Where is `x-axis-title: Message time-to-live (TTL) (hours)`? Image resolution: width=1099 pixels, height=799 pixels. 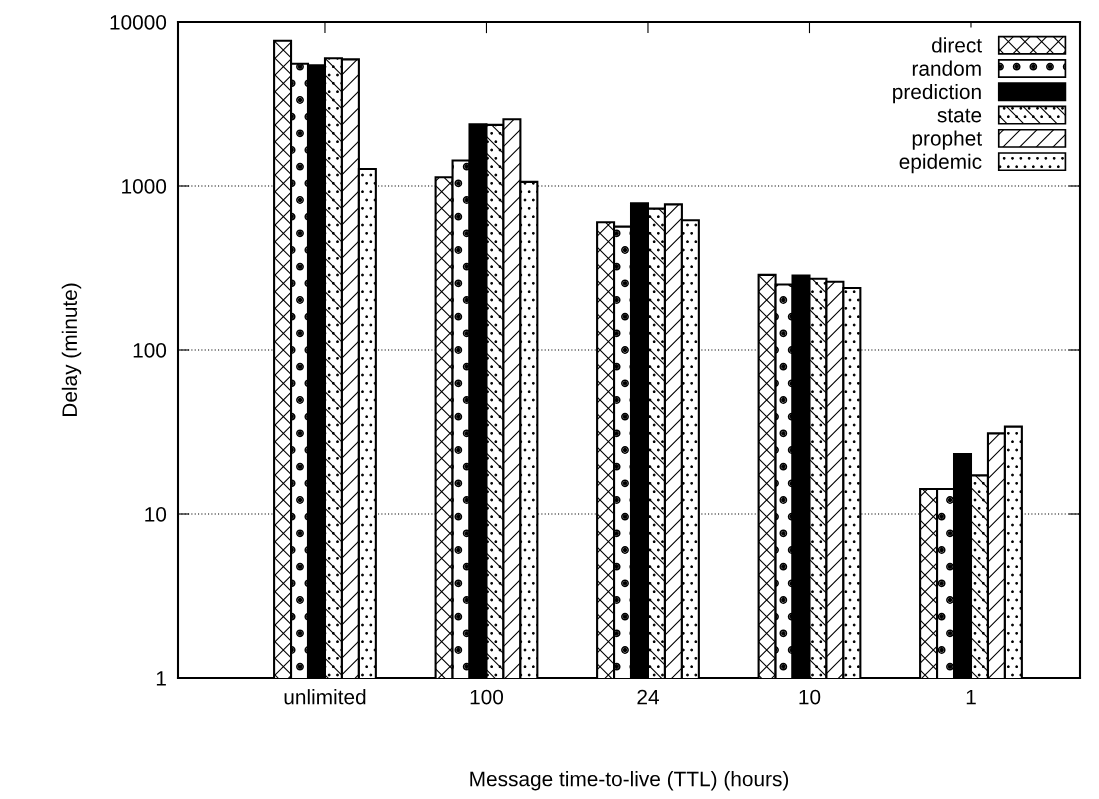 x-axis-title: Message time-to-live (TTL) (hours) is located at coordinates (629, 781).